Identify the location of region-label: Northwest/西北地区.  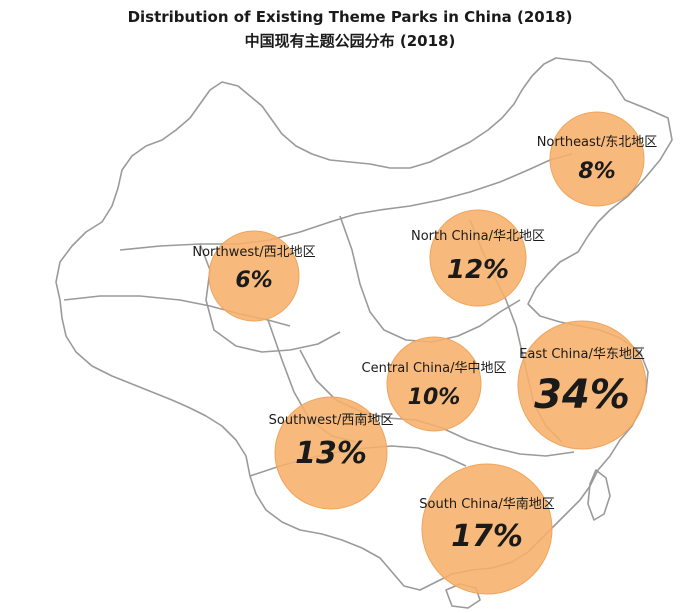
(253, 252).